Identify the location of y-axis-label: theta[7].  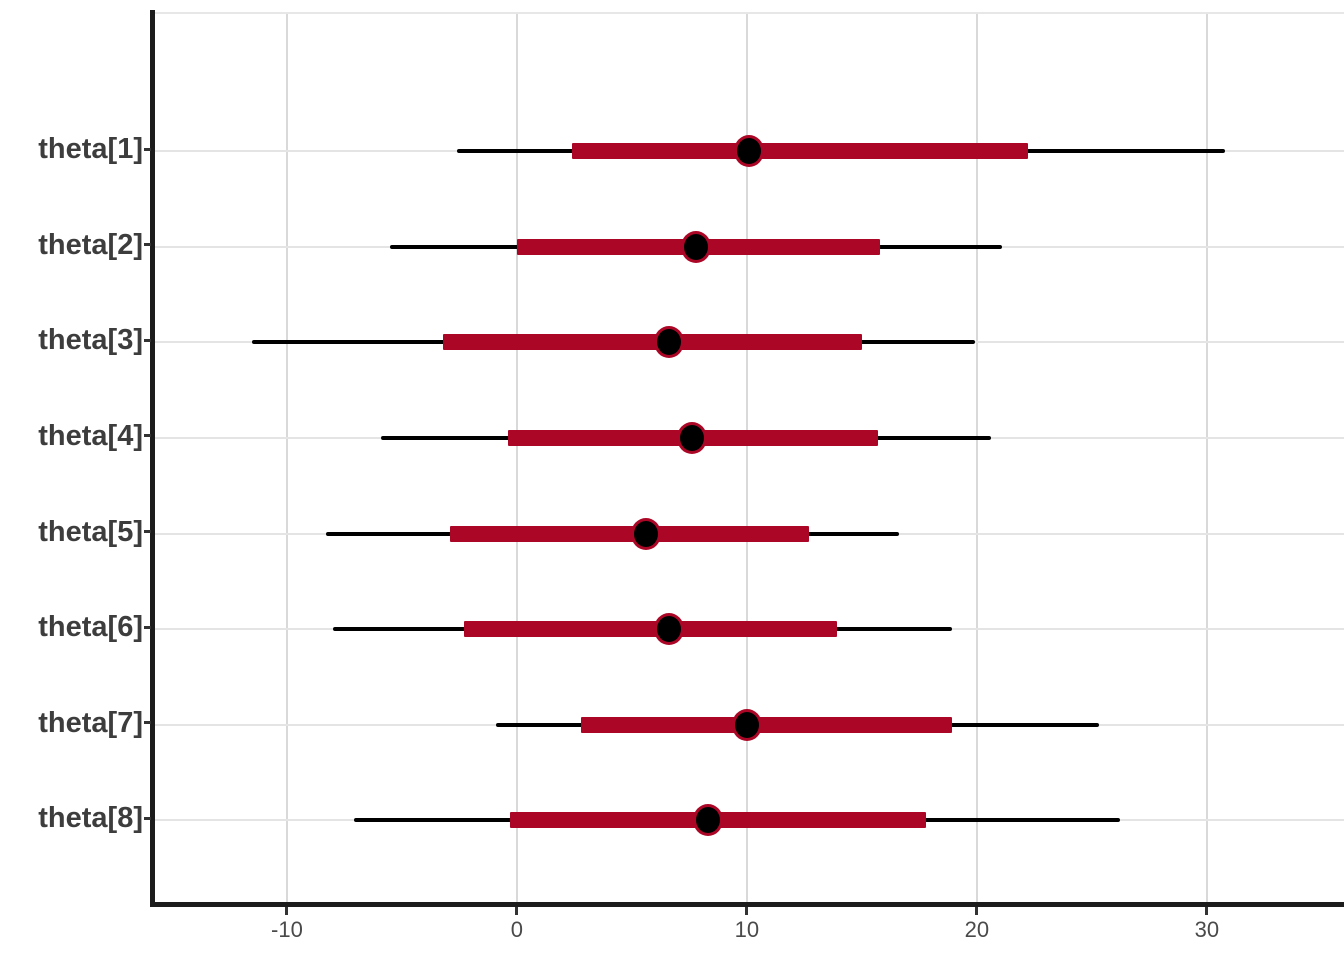
(90, 722).